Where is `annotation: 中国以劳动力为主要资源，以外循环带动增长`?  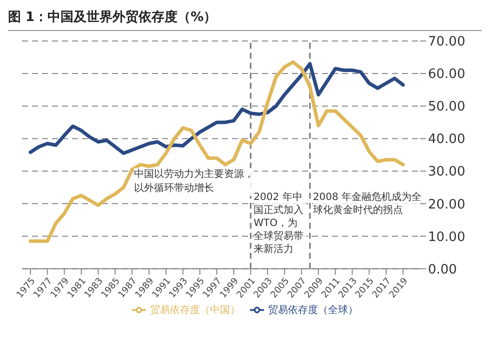 annotation: 中国以劳动力为主要资源，以外循环带动增长 is located at coordinates (194, 182).